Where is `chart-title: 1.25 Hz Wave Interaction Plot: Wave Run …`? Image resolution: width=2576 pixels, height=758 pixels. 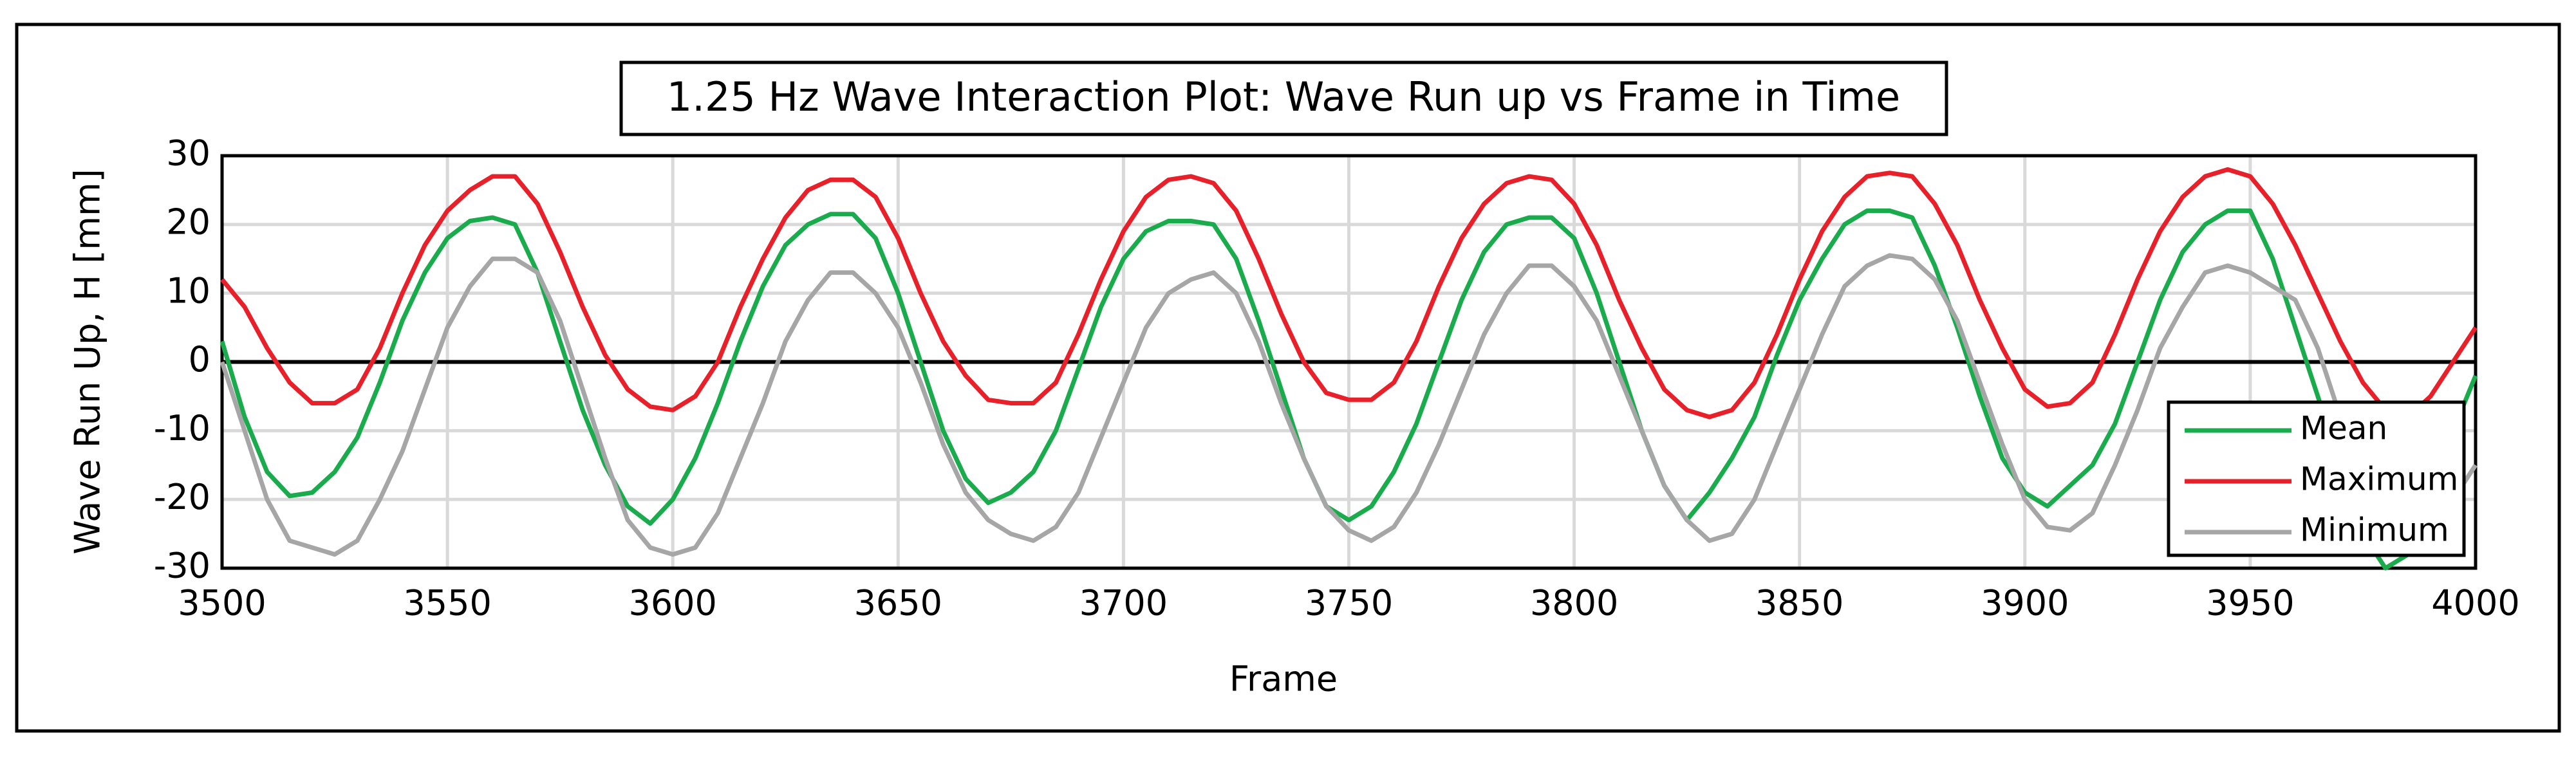 chart-title: 1.25 Hz Wave Interaction Plot: Wave Run … is located at coordinates (1283, 96).